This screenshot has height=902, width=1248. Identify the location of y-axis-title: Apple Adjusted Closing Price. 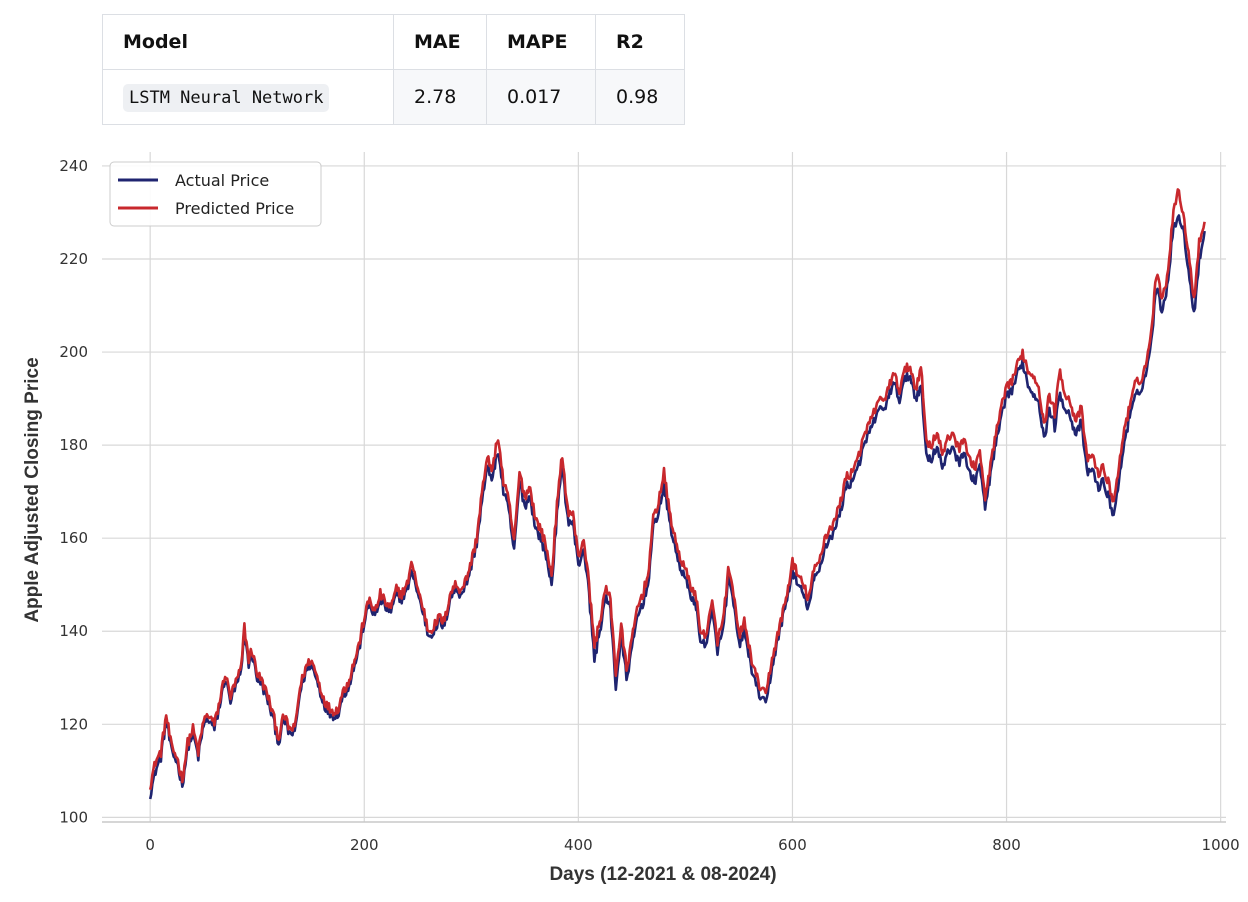
(32, 489).